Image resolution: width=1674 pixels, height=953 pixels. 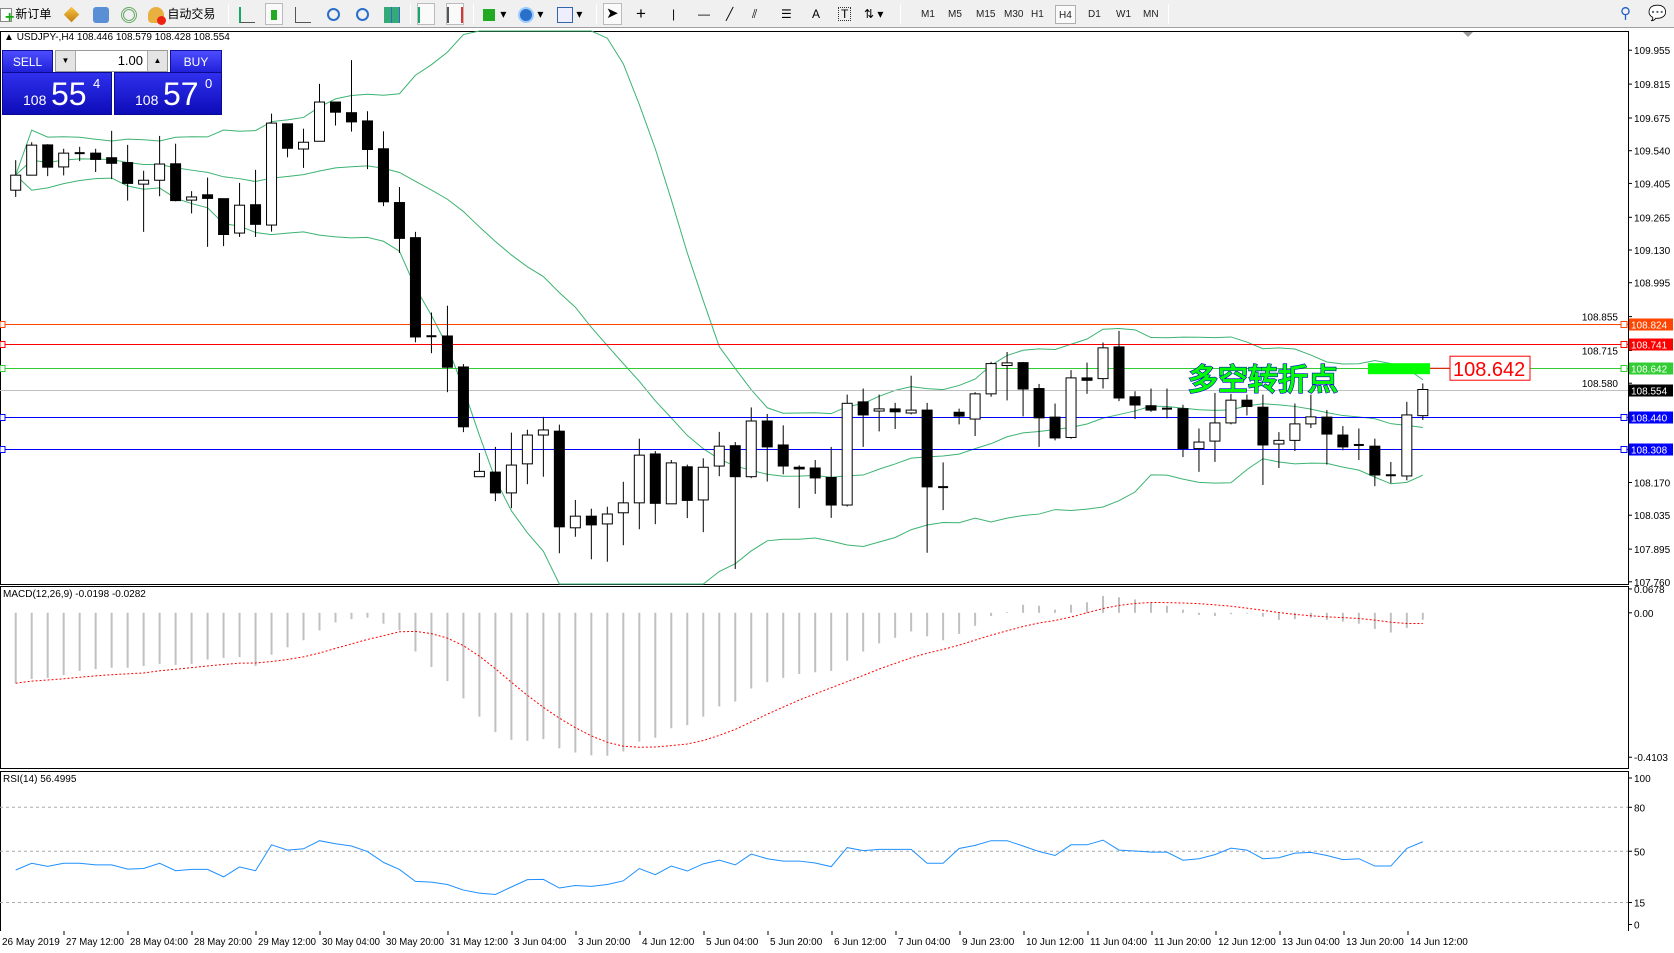 What do you see at coordinates (729, 14) in the screenshot?
I see `trendline-button: ╱` at bounding box center [729, 14].